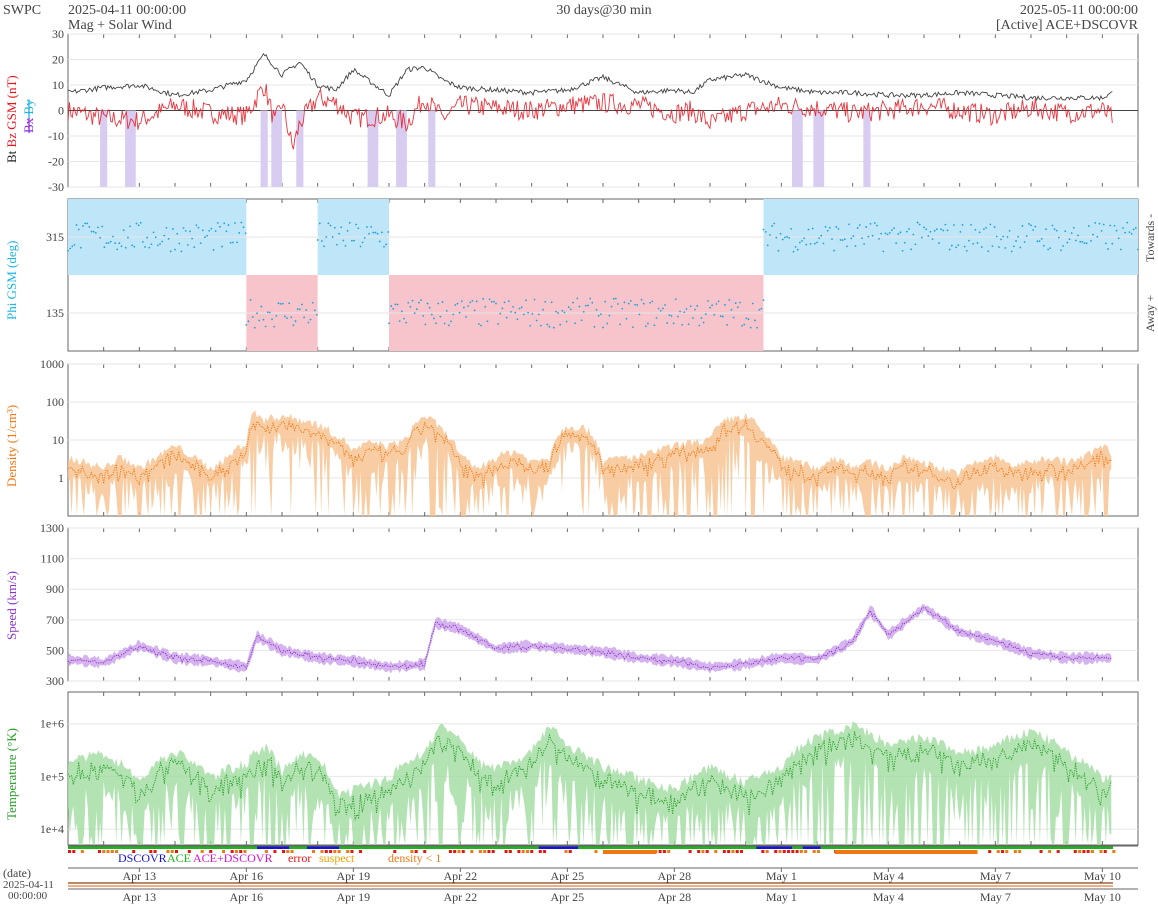  What do you see at coordinates (28, 885) in the screenshot?
I see `footer-start-date: 2025-04-11` at bounding box center [28, 885].